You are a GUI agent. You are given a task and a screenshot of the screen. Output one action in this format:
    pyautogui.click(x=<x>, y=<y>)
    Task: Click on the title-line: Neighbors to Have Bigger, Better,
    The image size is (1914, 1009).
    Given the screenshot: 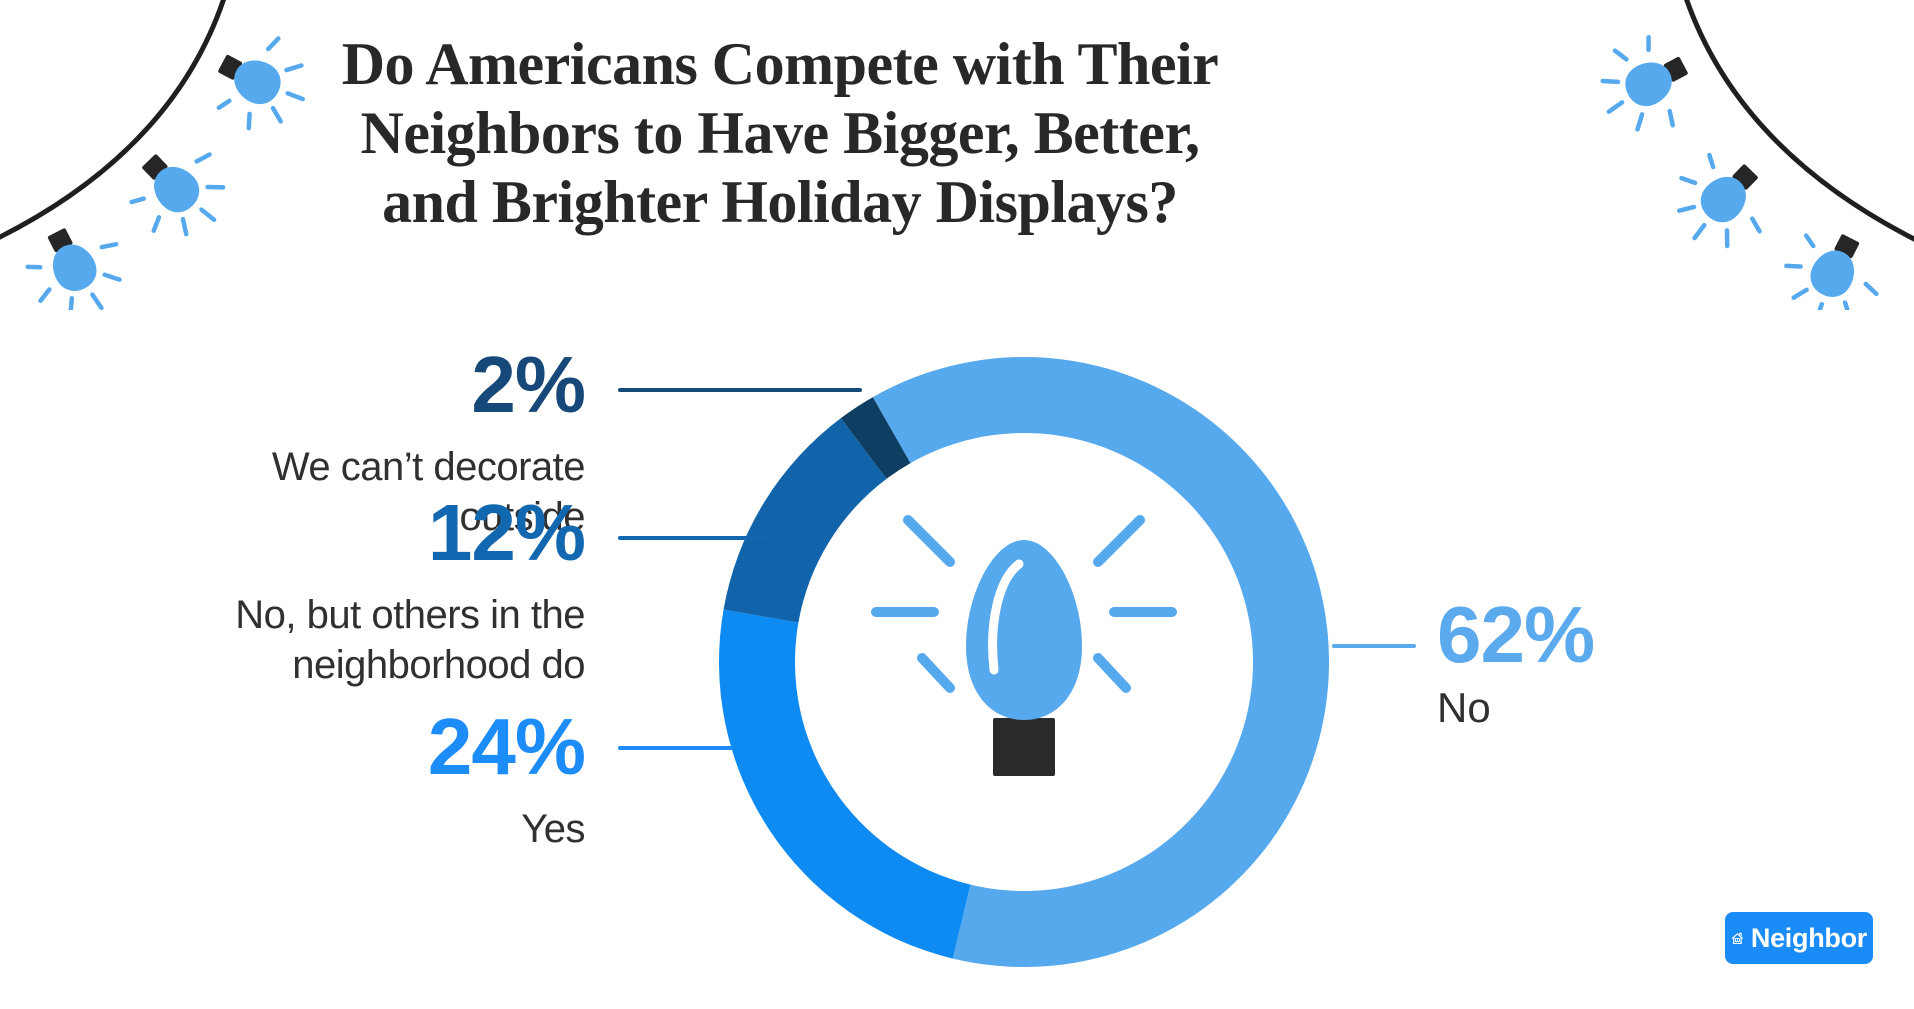 What is the action you would take?
    pyautogui.click(x=780, y=133)
    